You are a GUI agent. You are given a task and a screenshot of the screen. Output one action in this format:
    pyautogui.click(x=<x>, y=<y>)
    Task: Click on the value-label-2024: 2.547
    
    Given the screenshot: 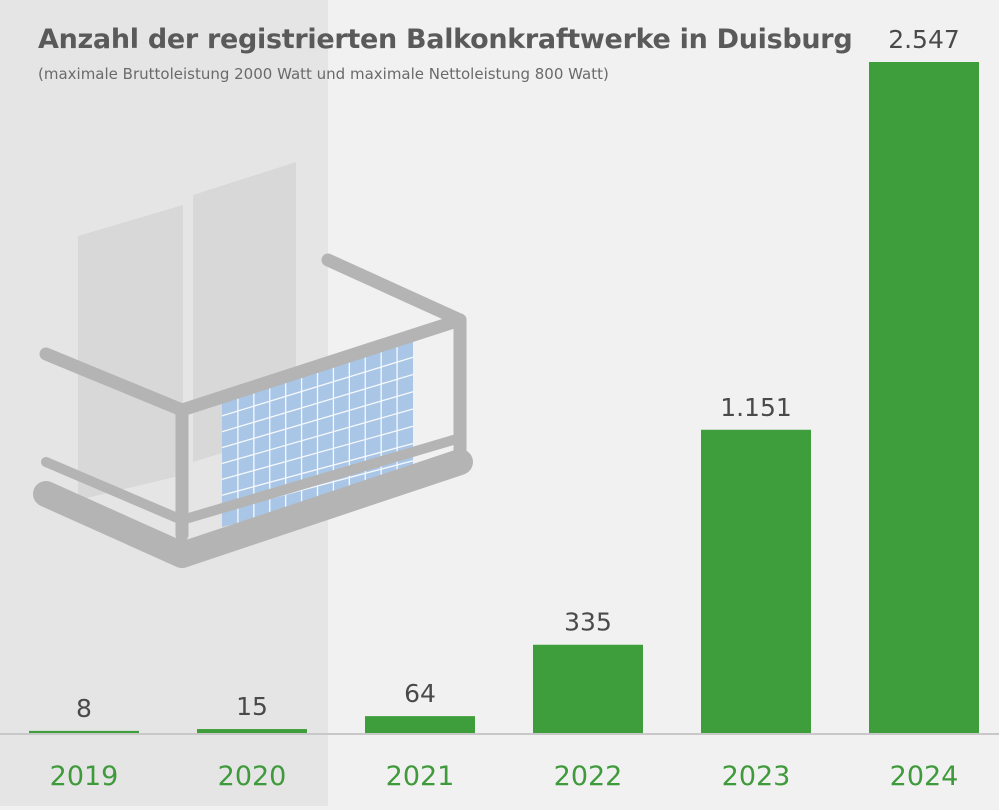 What is the action you would take?
    pyautogui.click(x=924, y=39)
    